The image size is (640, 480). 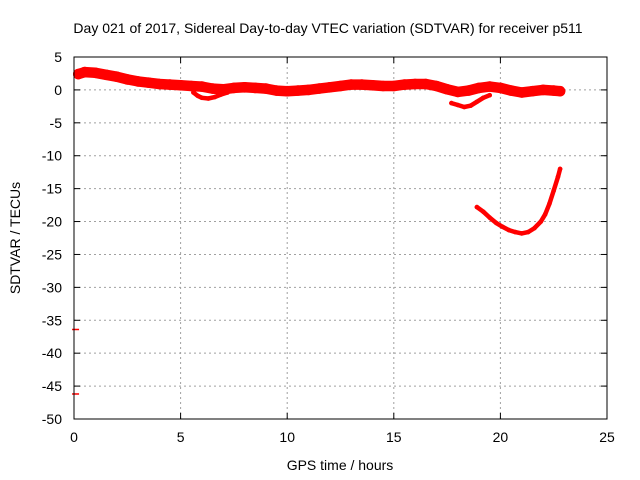 I want to click on x-tick-label: 15, so click(x=394, y=437).